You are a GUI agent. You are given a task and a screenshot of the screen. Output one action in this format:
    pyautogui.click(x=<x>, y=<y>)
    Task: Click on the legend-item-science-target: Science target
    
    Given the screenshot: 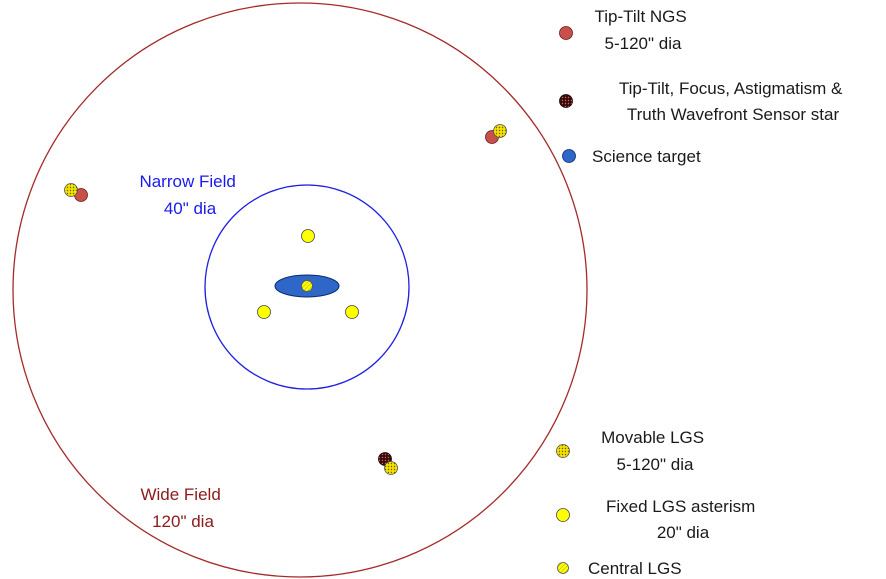 What is the action you would take?
    pyautogui.click(x=631, y=156)
    